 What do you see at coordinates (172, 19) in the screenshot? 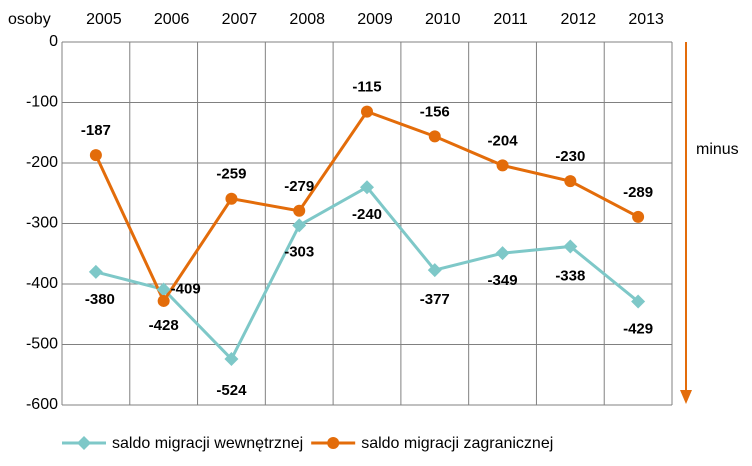
I see `x-tick-label: 2006` at bounding box center [172, 19].